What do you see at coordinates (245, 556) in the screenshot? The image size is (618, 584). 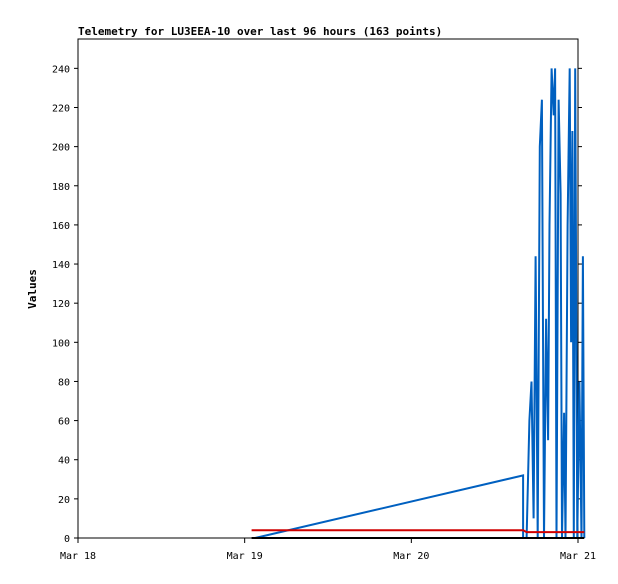 I see `x-tick-label: Mar 19` at bounding box center [245, 556].